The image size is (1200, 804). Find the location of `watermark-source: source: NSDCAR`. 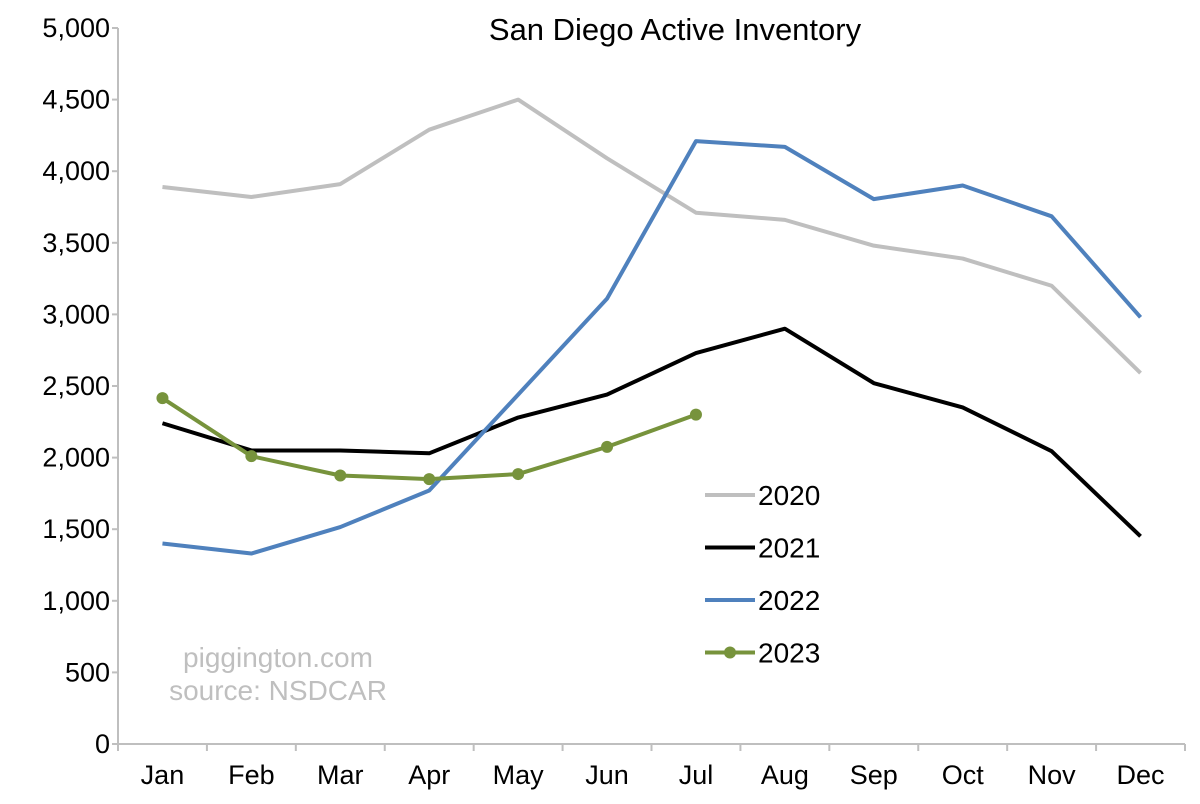

watermark-source: source: NSDCAR is located at coordinates (278, 690).